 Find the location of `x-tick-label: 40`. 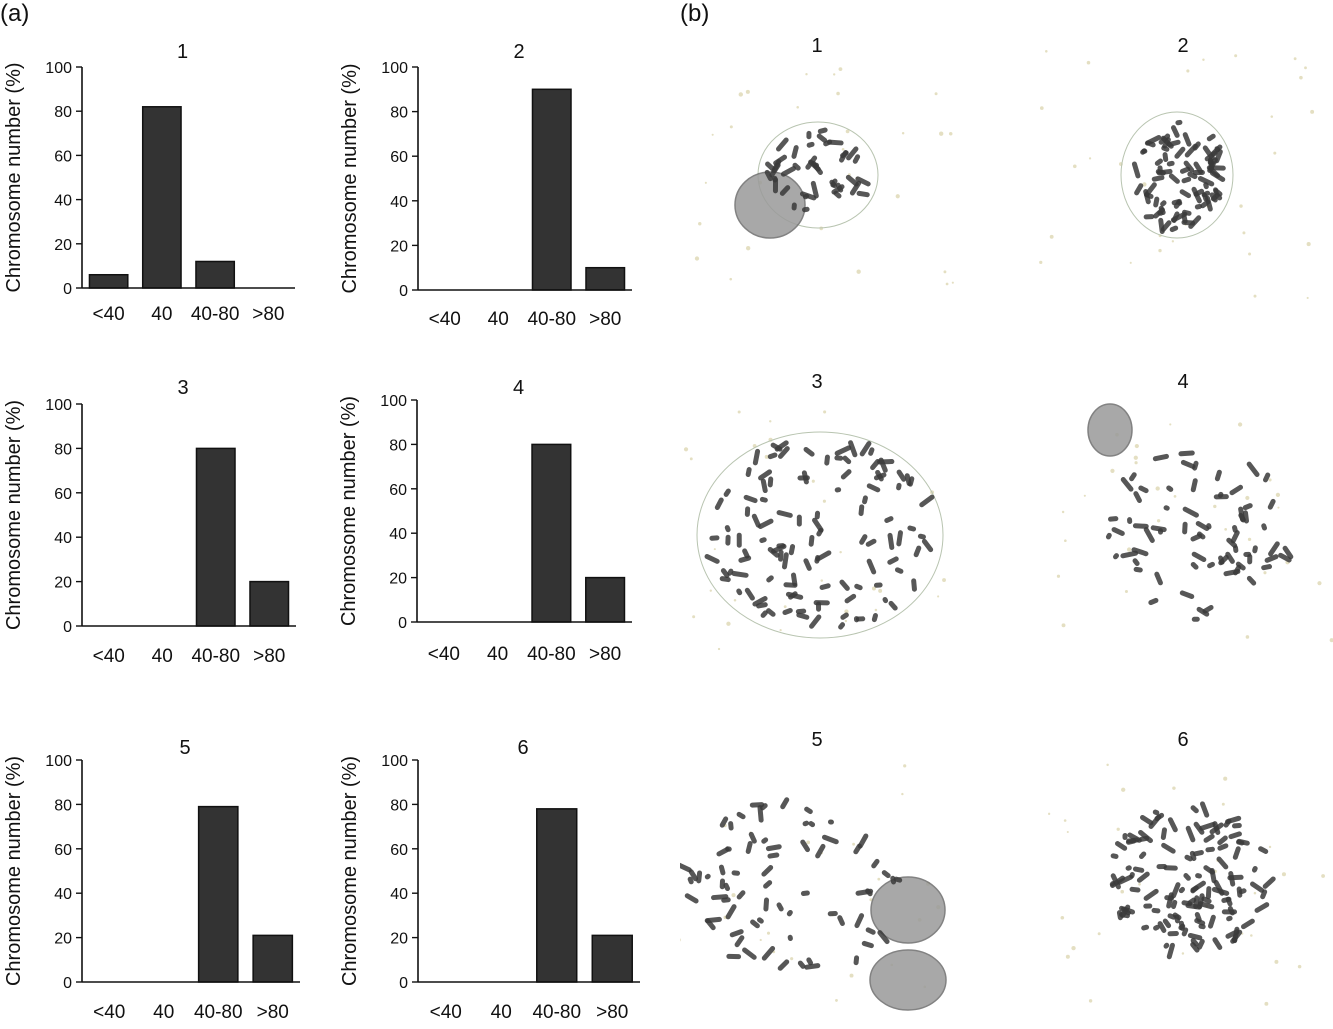

x-tick-label: 40 is located at coordinates (501, 1012).